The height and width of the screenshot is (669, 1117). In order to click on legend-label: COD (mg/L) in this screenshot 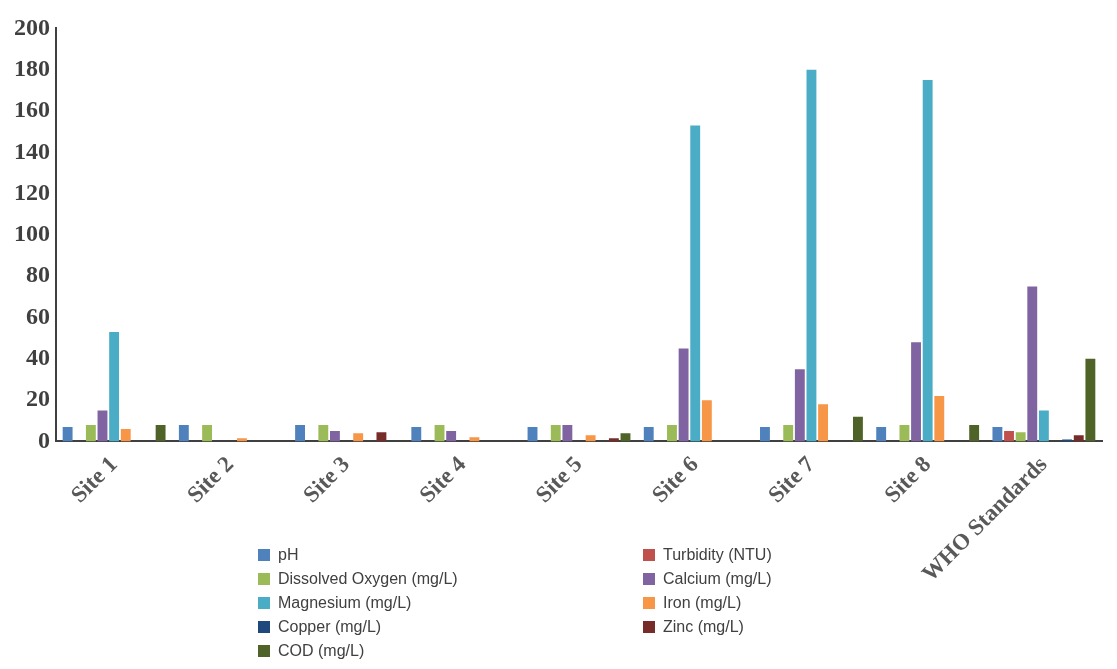, I will do `click(321, 651)`.